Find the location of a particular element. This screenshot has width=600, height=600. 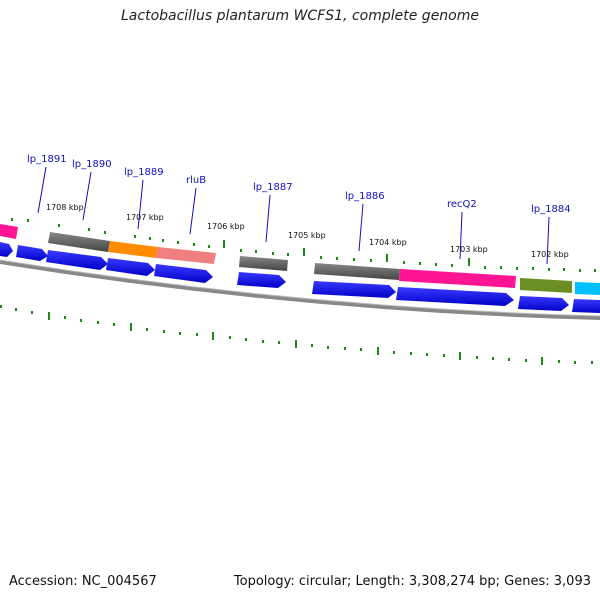

kbp-label: 1706 kbp is located at coordinates (226, 226).